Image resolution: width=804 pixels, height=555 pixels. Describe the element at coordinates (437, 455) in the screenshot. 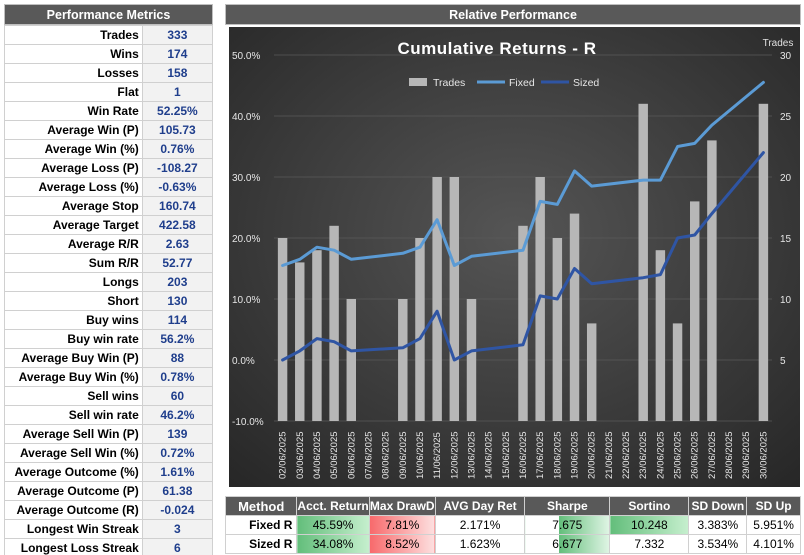

I see `x-axis-tick-label: 11/06/2025` at that location.